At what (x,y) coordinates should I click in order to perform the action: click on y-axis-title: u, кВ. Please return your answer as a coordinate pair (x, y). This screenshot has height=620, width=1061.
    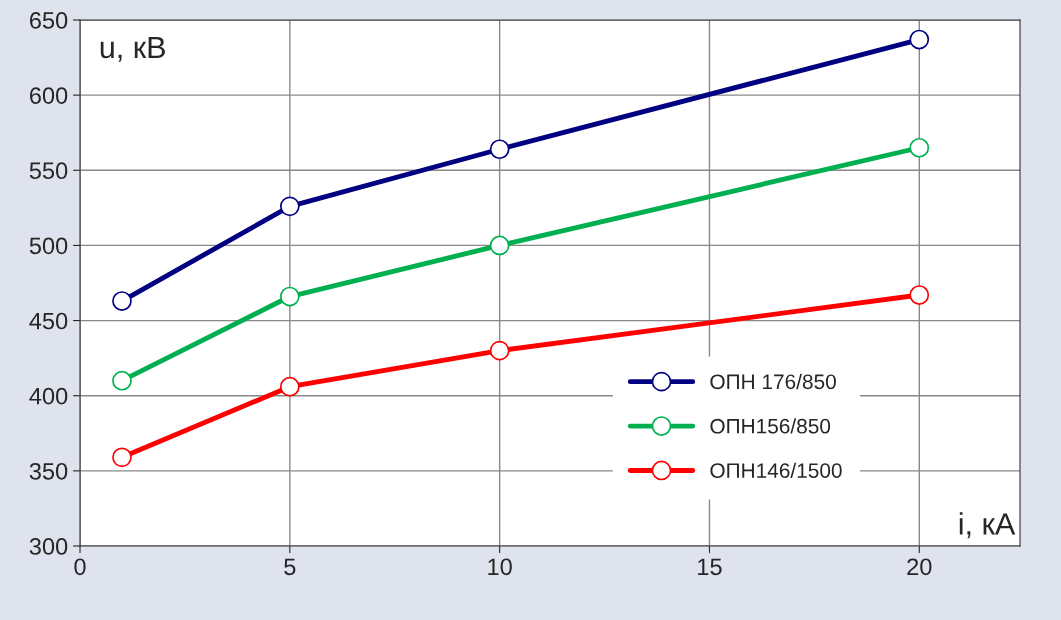
    Looking at the image, I should click on (132, 49).